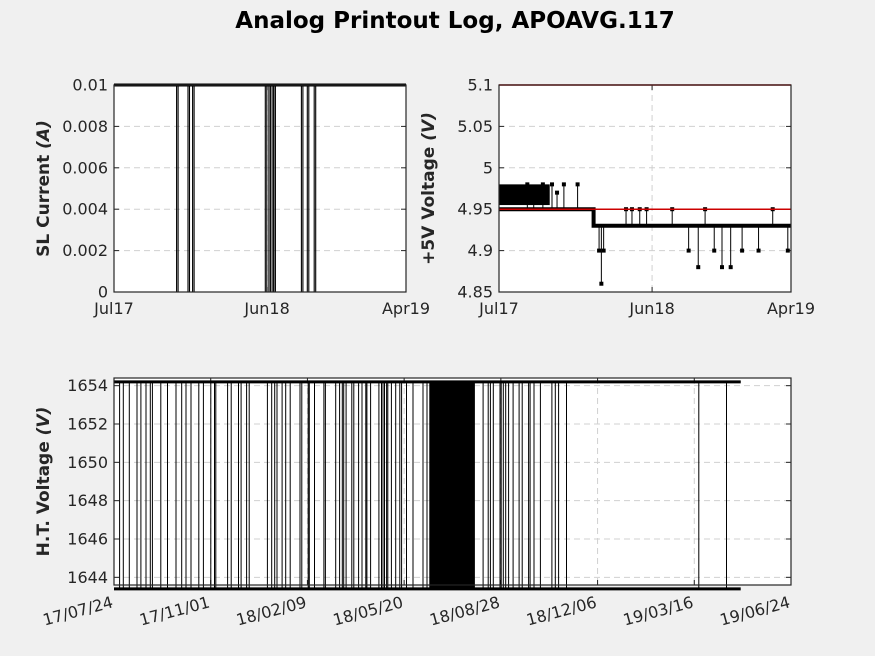 Image resolution: width=875 pixels, height=656 pixels. Describe the element at coordinates (87, 385) in the screenshot. I see `y-tick-label: 1654` at that location.